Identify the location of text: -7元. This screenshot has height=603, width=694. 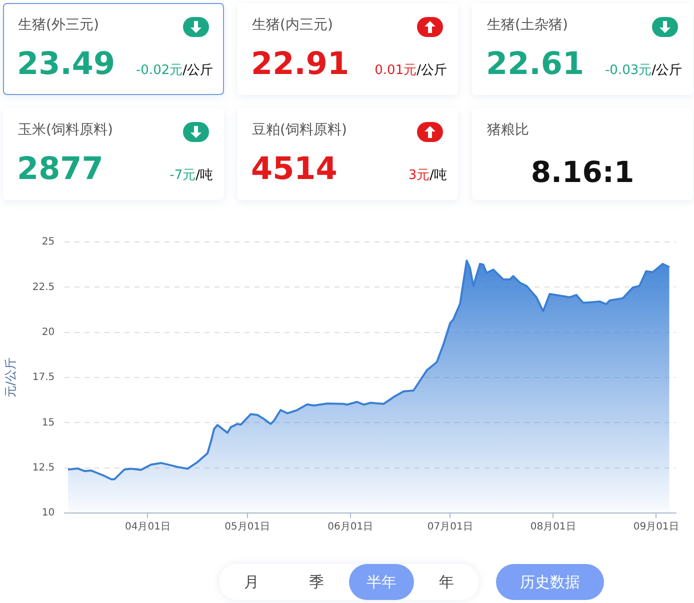
(183, 175).